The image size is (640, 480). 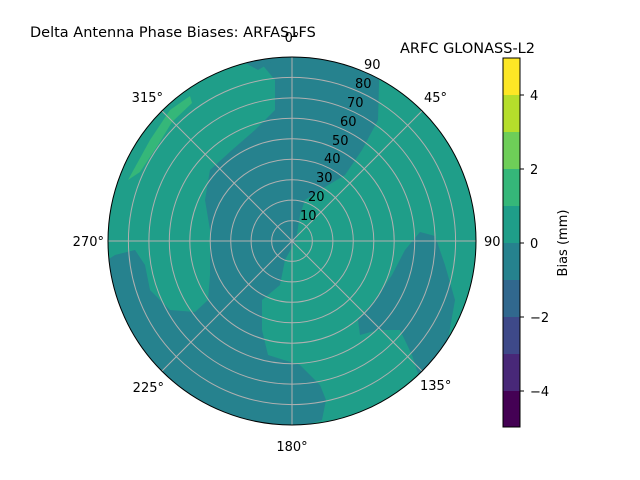 I want to click on theta-label: 135°, so click(x=435, y=386).